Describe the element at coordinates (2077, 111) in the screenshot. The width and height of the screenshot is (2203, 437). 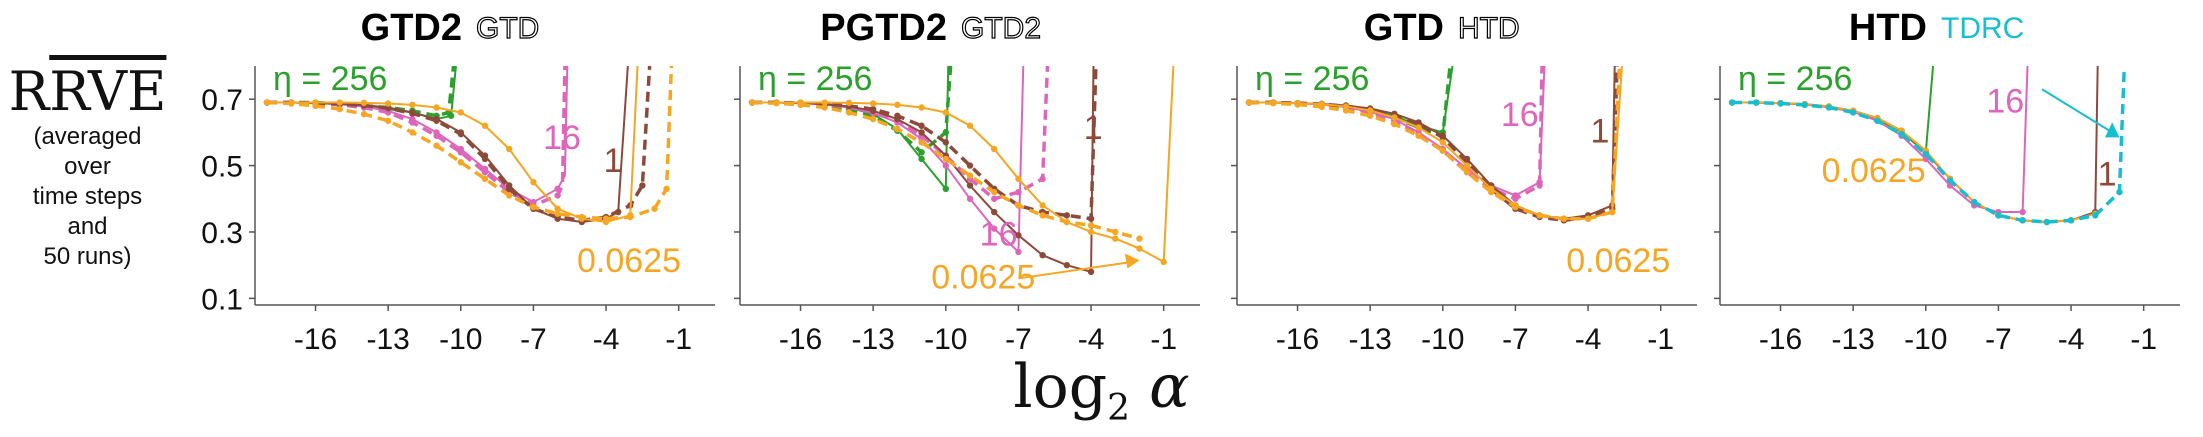
I see `arrow-line` at that location.